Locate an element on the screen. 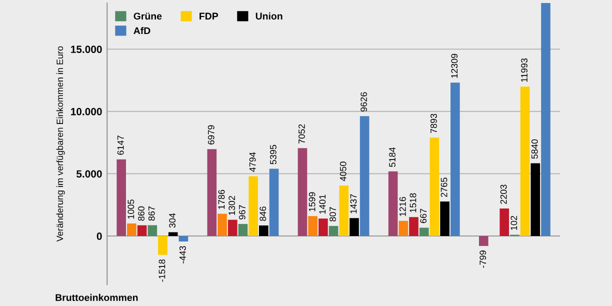 The image size is (612, 306). data-label: 967 is located at coordinates (242, 212).